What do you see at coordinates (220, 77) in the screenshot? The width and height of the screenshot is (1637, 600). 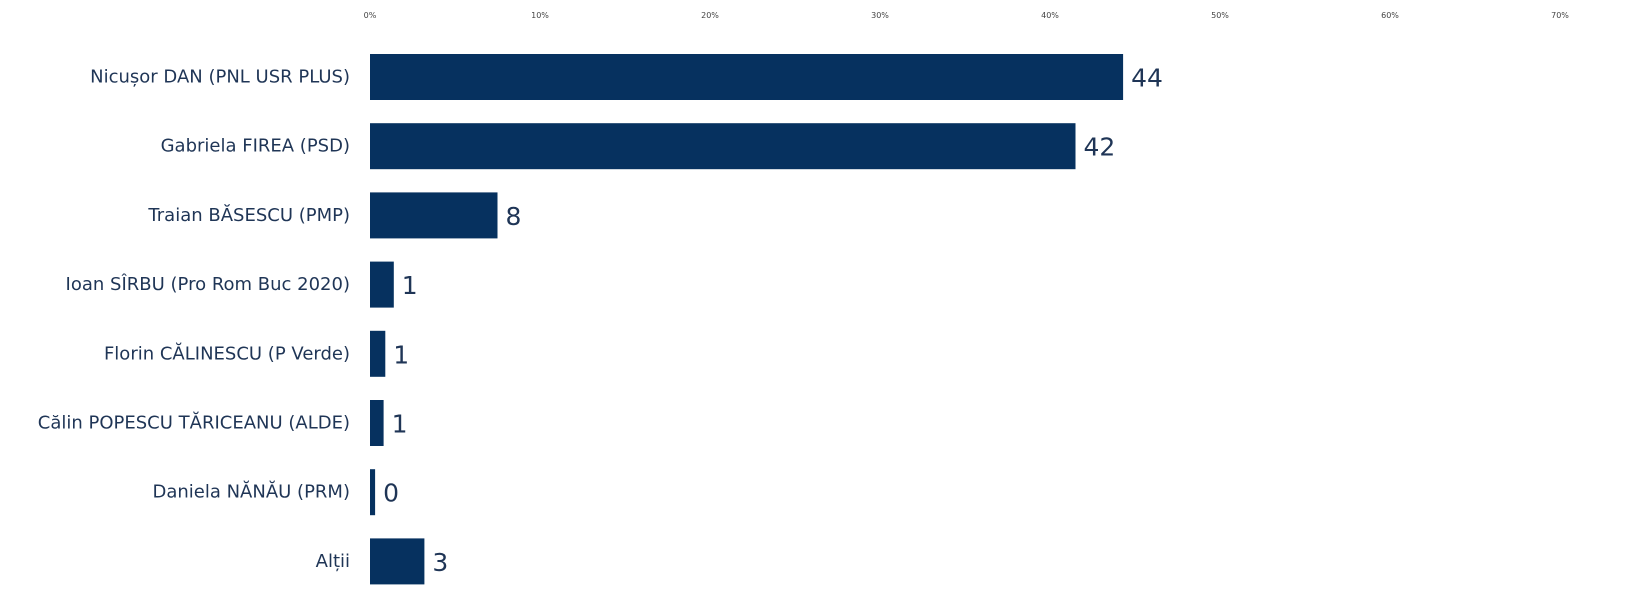 I see `category-label: Nicușor DAN (PNL USR PLUS)` at bounding box center [220, 77].